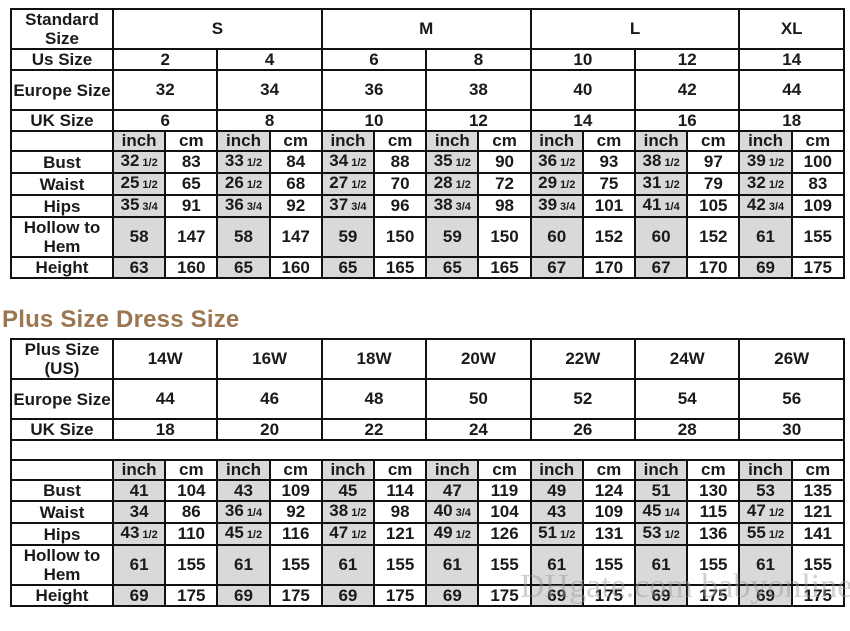  I want to click on measurement-label: Hollow to Hem, so click(62, 565).